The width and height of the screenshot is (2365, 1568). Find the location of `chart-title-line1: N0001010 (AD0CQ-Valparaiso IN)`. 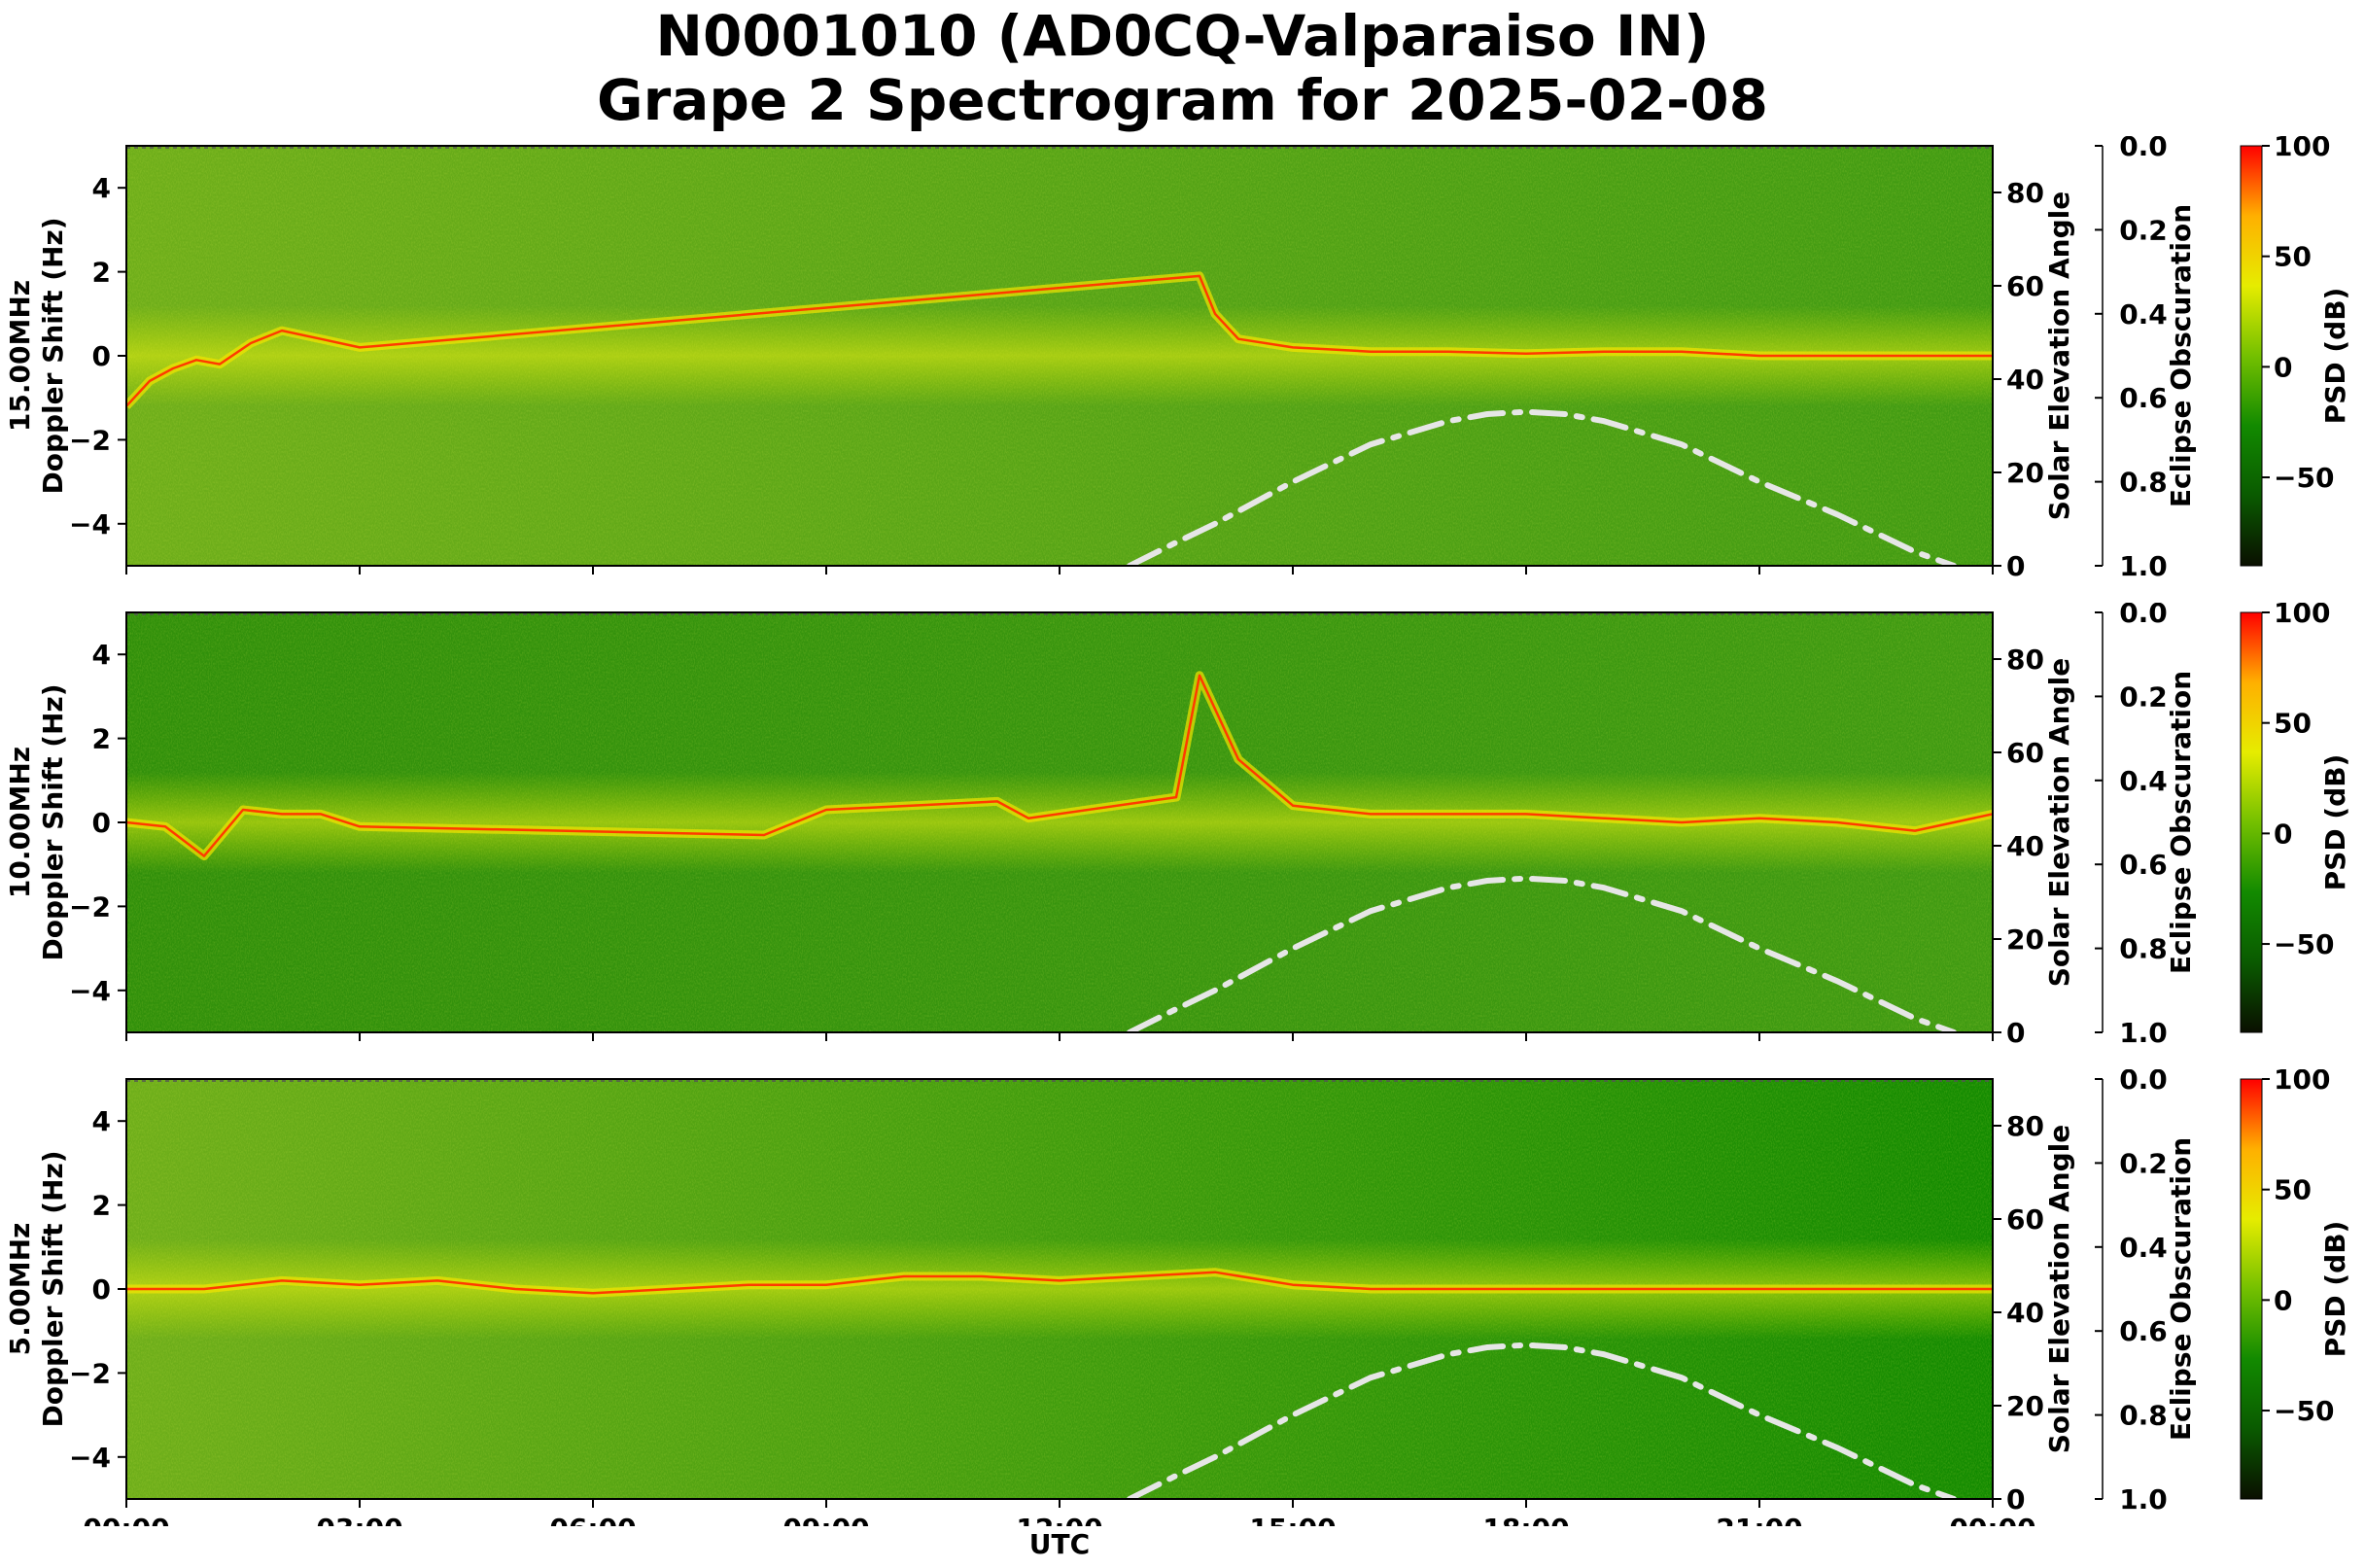

chart-title-line1: N0001010 (AD0CQ-Valparaiso IN) is located at coordinates (1182, 36).